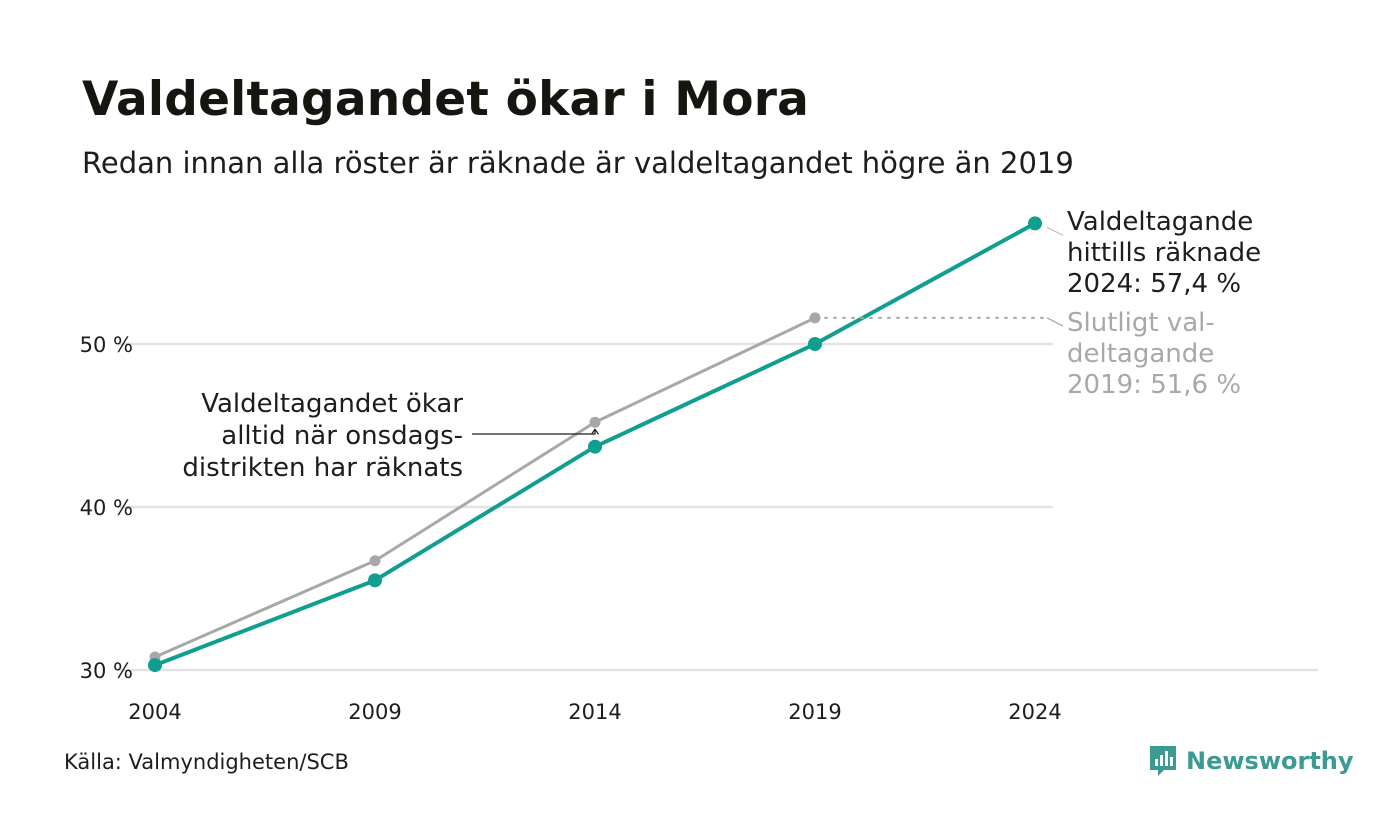 Image resolution: width=1400 pixels, height=840 pixels. I want to click on x-axis-ticks: 2004 2009 2014 2019 2024, so click(594, 712).